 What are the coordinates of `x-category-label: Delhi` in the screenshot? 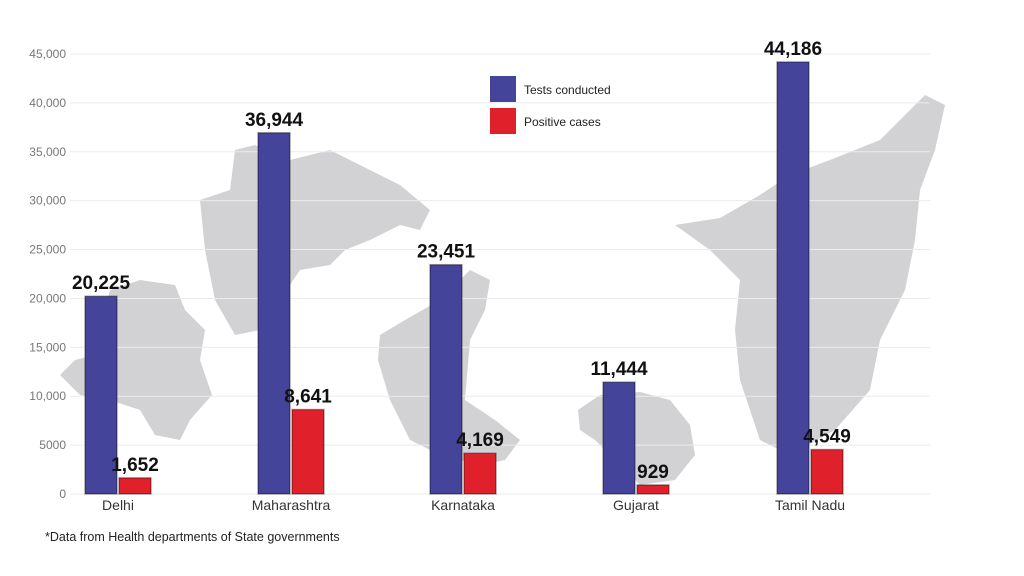 It's located at (118, 505).